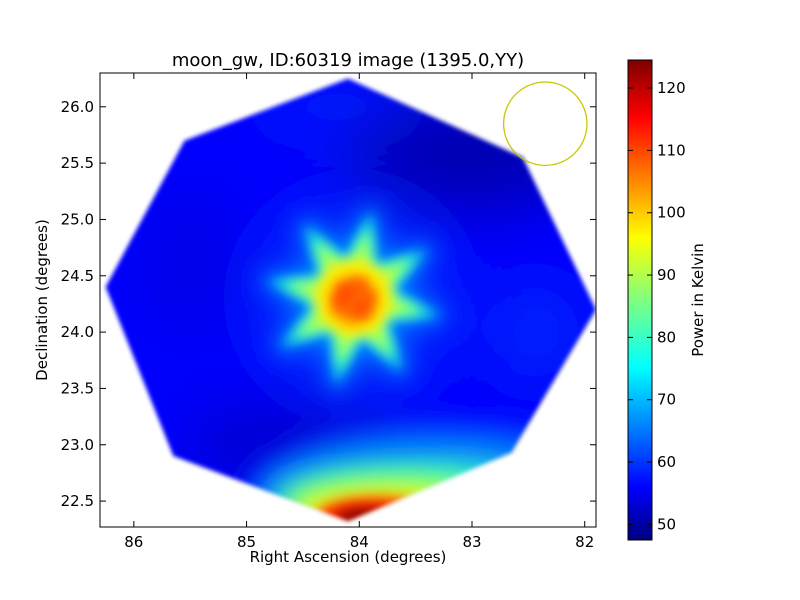 This screenshot has width=800, height=600. What do you see at coordinates (666, 337) in the screenshot?
I see `colorbar-tick-label: 80` at bounding box center [666, 337].